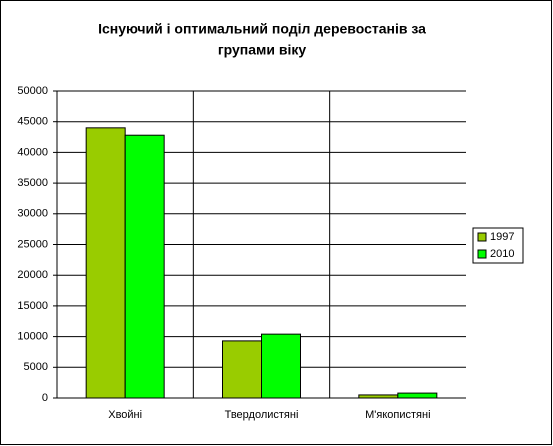 Image resolution: width=553 pixels, height=446 pixels. What do you see at coordinates (502, 237) in the screenshot?
I see `legend-label: 1997` at bounding box center [502, 237].